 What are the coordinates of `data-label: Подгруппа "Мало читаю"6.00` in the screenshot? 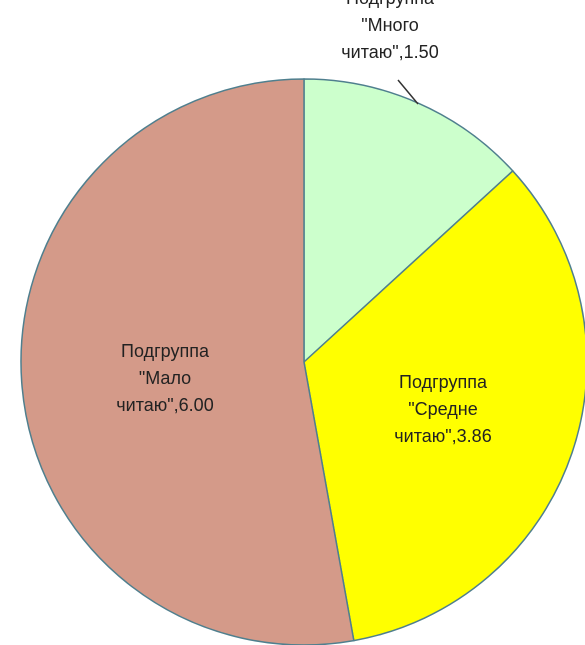 It's located at (165, 378).